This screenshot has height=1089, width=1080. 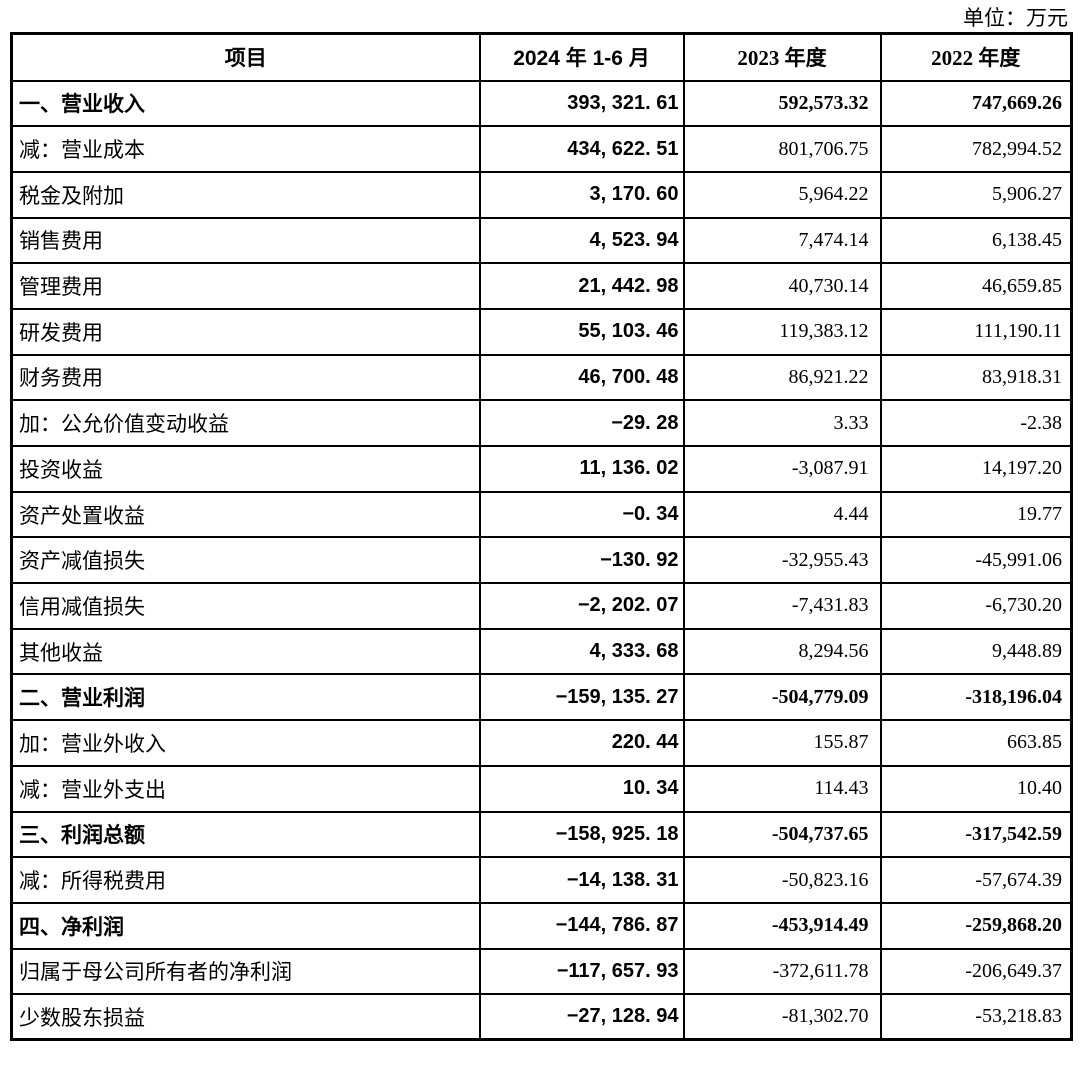 I want to click on table-row: 加：公允价值变动收益 −29. 28 3.33 -2.38, so click(x=541, y=423).